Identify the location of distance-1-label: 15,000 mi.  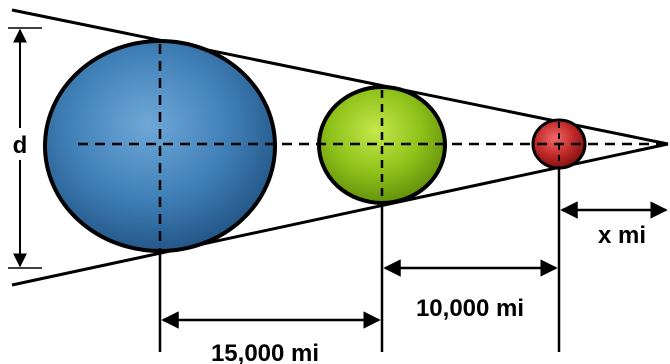
(265, 352).